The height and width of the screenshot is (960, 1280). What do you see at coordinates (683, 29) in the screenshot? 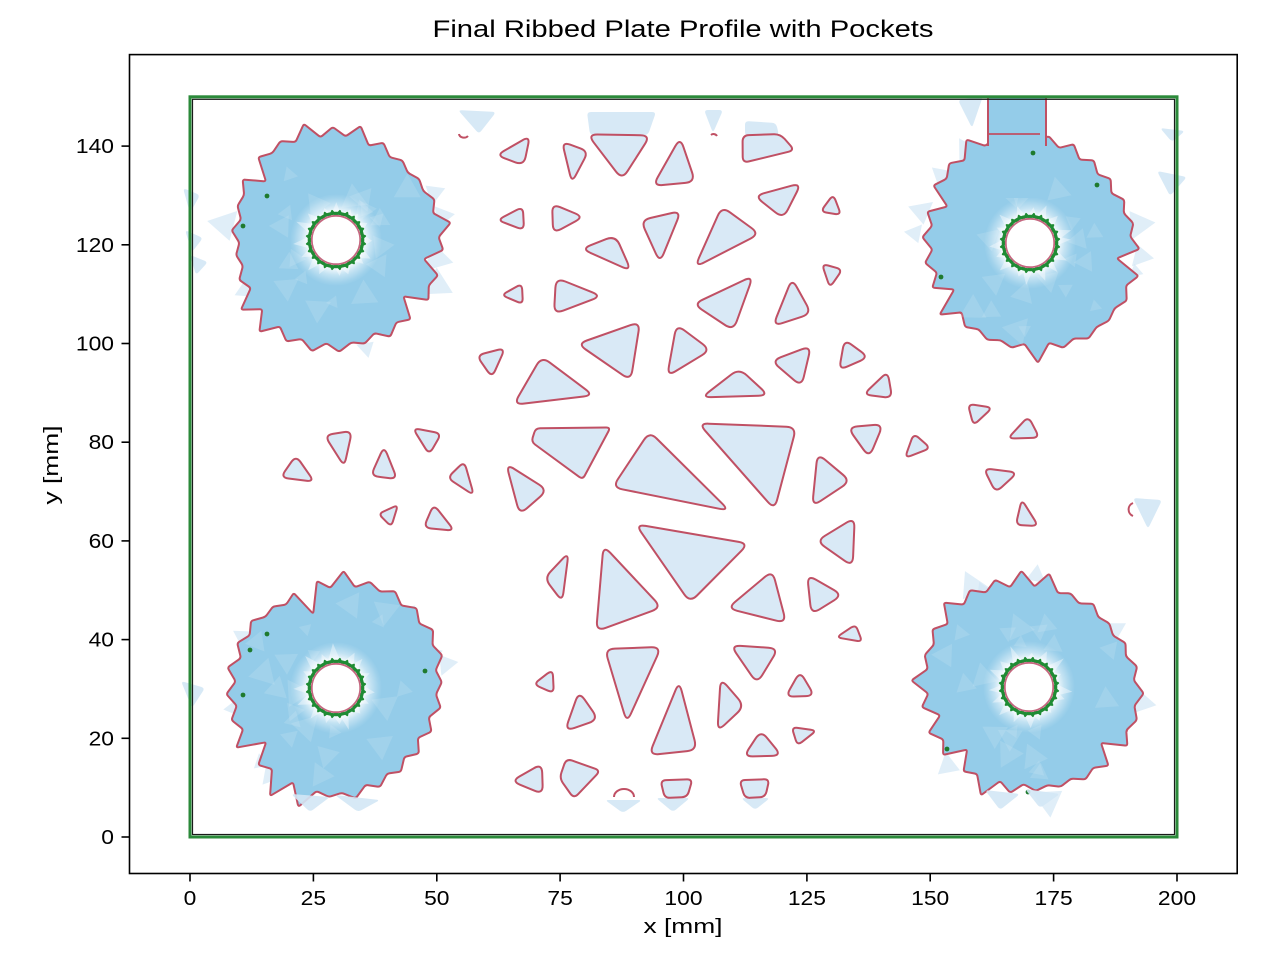
I see `svg-text:Final Ribbed Plate Profile wit: Final Ribbed Plate Profile with Pockets` at bounding box center [683, 29].